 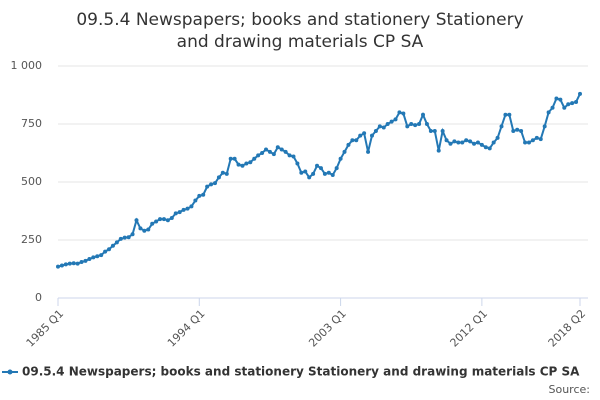 What do you see at coordinates (327, 328) in the screenshot?
I see `x-tick-label: 2003 Q1` at bounding box center [327, 328].